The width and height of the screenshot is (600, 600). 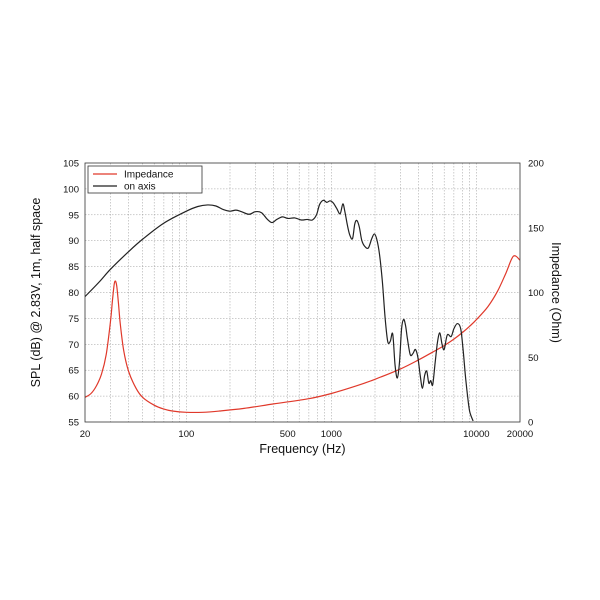 What do you see at coordinates (149, 175) in the screenshot?
I see `legend-label-impedance: Impedance` at bounding box center [149, 175].